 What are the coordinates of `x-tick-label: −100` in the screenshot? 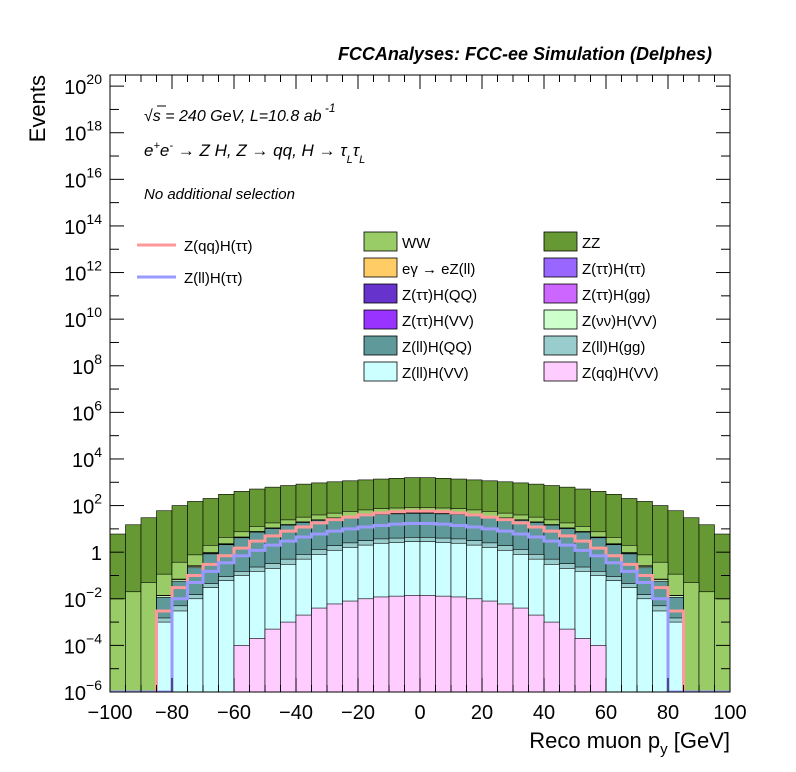 It's located at (109, 713).